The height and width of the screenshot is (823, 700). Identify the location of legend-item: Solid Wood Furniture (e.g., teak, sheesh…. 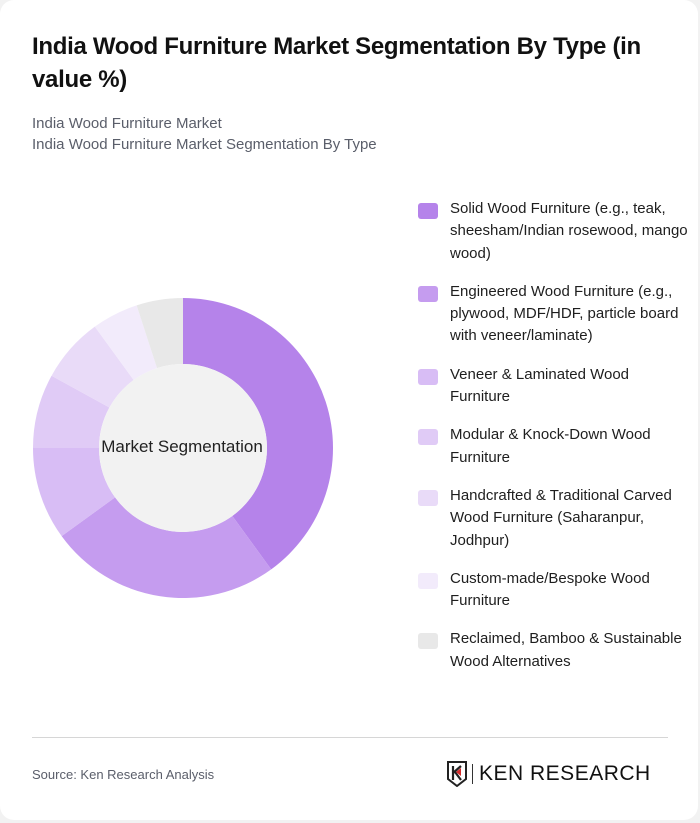
(553, 231).